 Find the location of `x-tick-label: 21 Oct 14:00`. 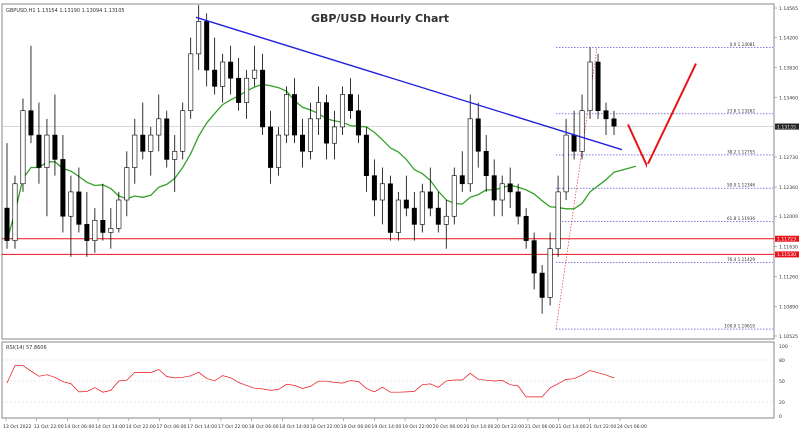

x-tick-label: 21 Oct 14:00 is located at coordinates (571, 427).